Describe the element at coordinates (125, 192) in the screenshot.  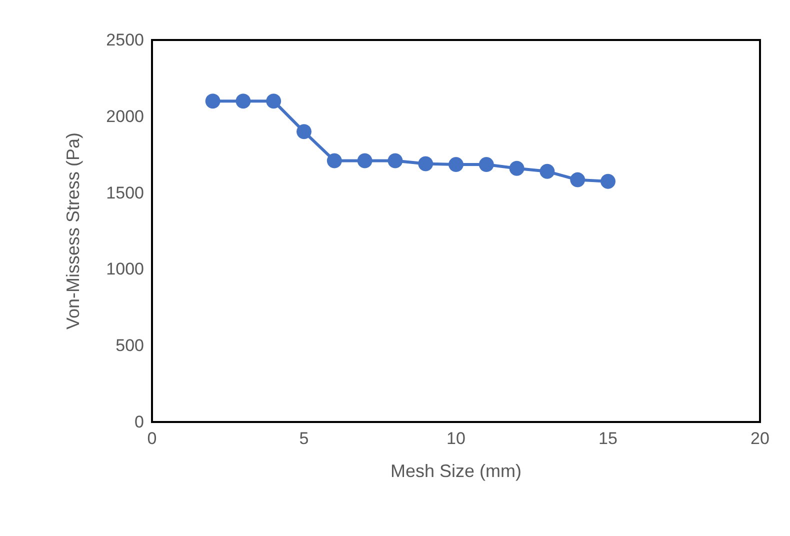
I see `y-tick-label: 1500` at that location.